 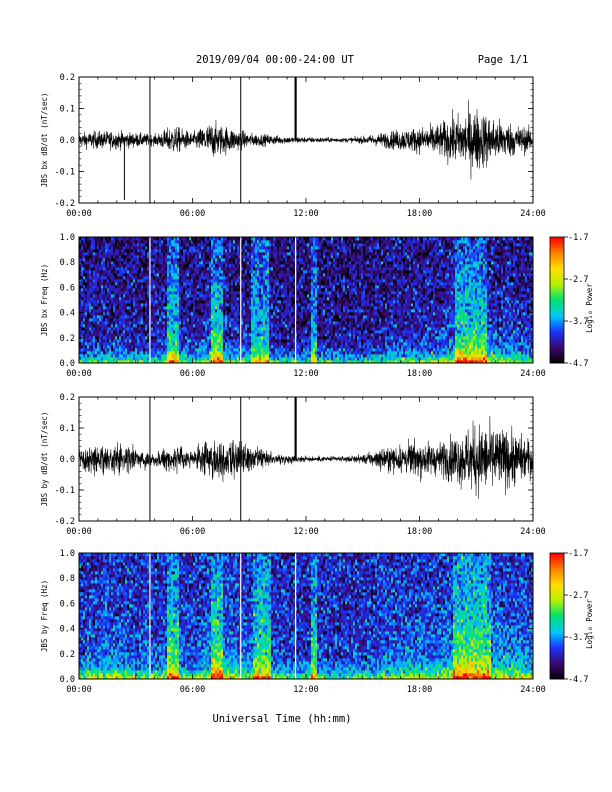 I want to click on colorbar-label: Log₁₀ Power, so click(x=589, y=308).